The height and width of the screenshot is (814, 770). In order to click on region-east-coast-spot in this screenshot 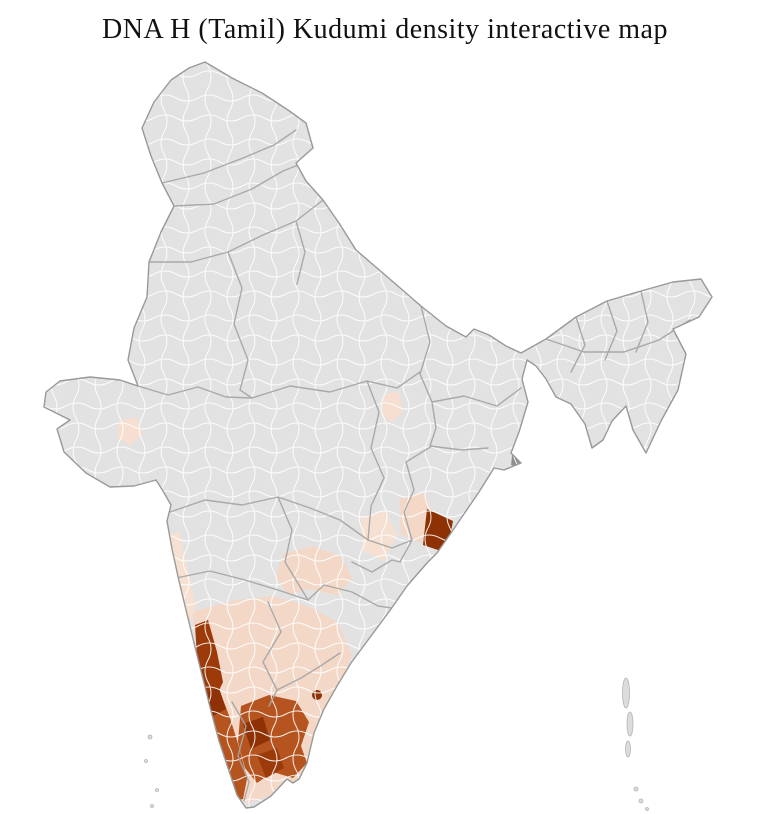, I will do `click(331, 713)`.